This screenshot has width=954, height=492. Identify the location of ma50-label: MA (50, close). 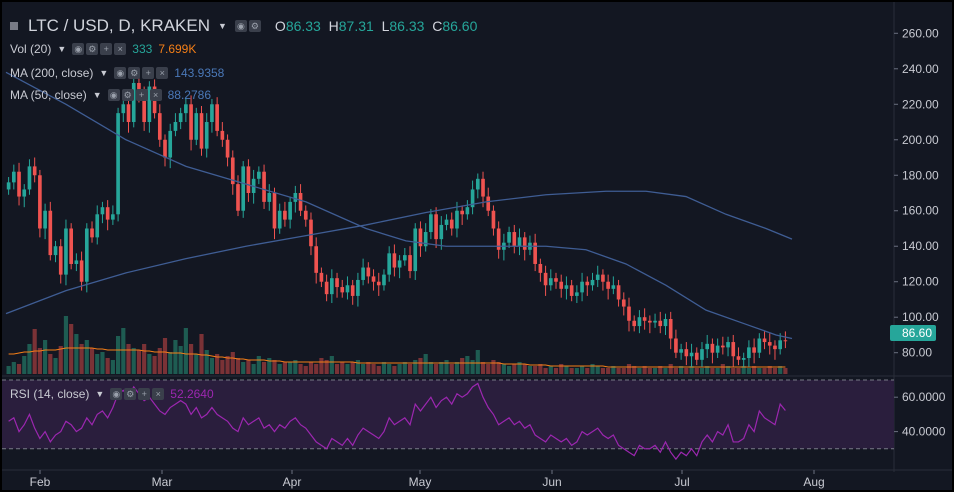
(48, 95).